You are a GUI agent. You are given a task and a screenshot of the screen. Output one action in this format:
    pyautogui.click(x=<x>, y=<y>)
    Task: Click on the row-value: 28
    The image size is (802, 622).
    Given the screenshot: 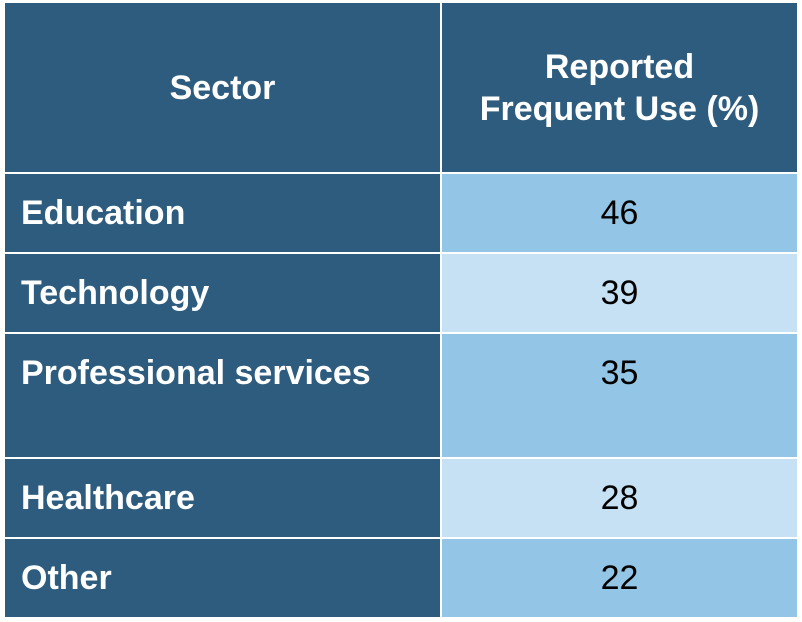 What is the action you would take?
    pyautogui.click(x=619, y=498)
    